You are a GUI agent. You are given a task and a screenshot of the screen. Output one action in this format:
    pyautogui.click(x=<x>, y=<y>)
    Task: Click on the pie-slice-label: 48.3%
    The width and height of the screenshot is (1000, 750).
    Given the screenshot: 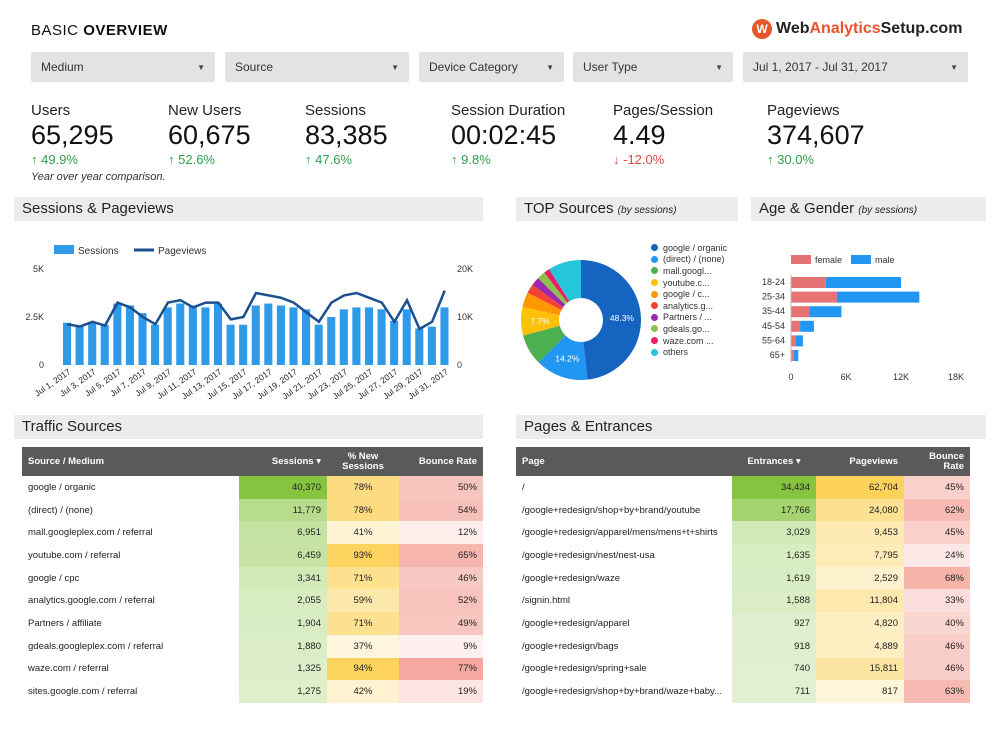 What is the action you would take?
    pyautogui.click(x=622, y=318)
    